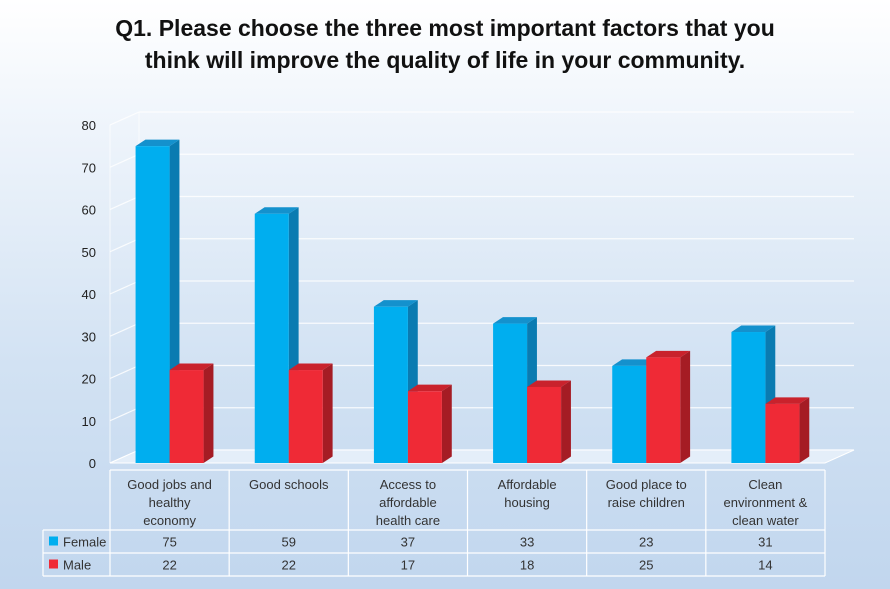  Describe the element at coordinates (408, 542) in the screenshot. I see `data-label: 37` at that location.